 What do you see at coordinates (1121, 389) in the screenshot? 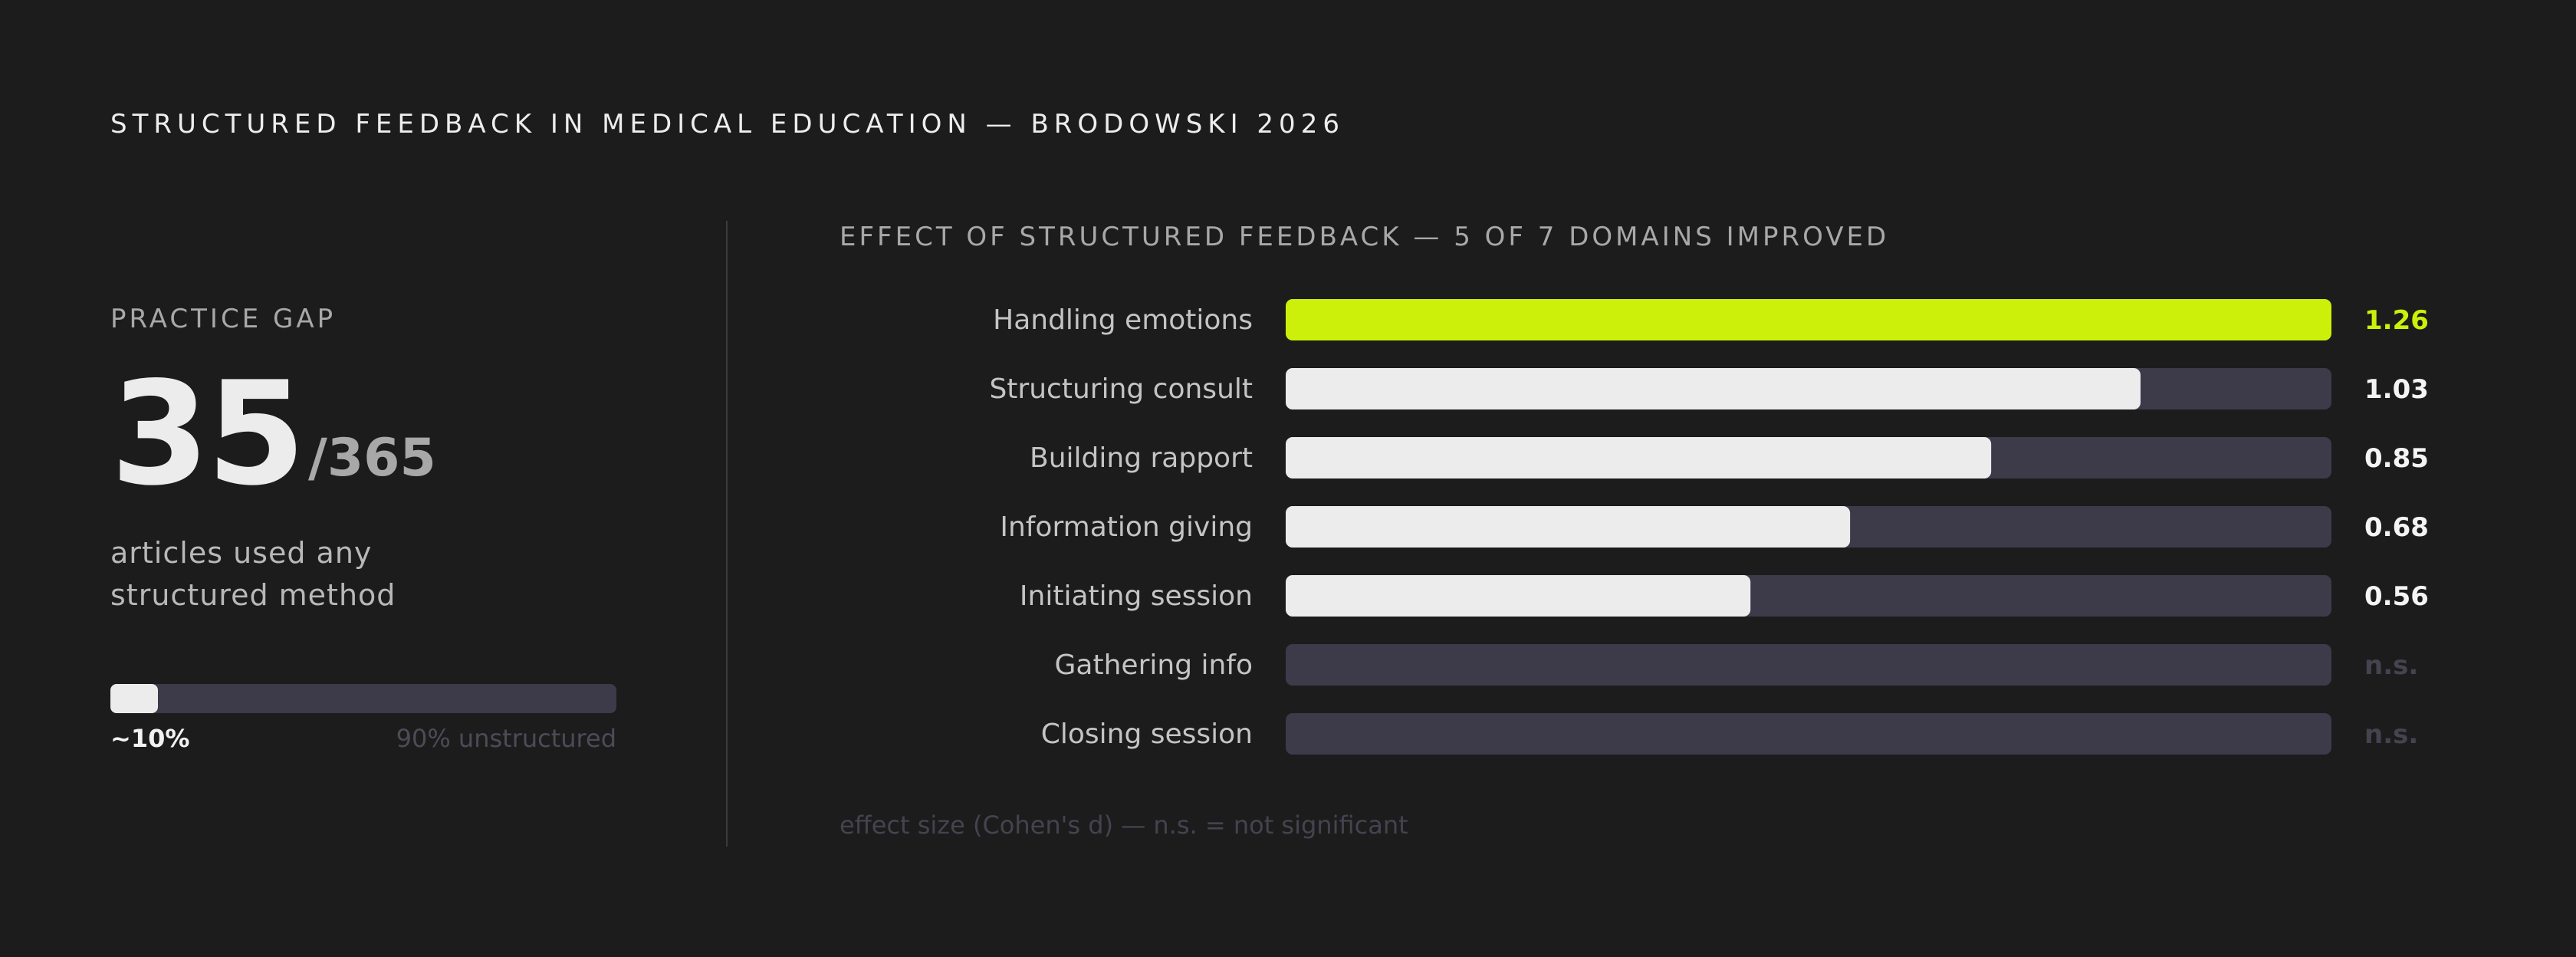
I see `category-label-structuring-consult: Structuring consult` at bounding box center [1121, 389].